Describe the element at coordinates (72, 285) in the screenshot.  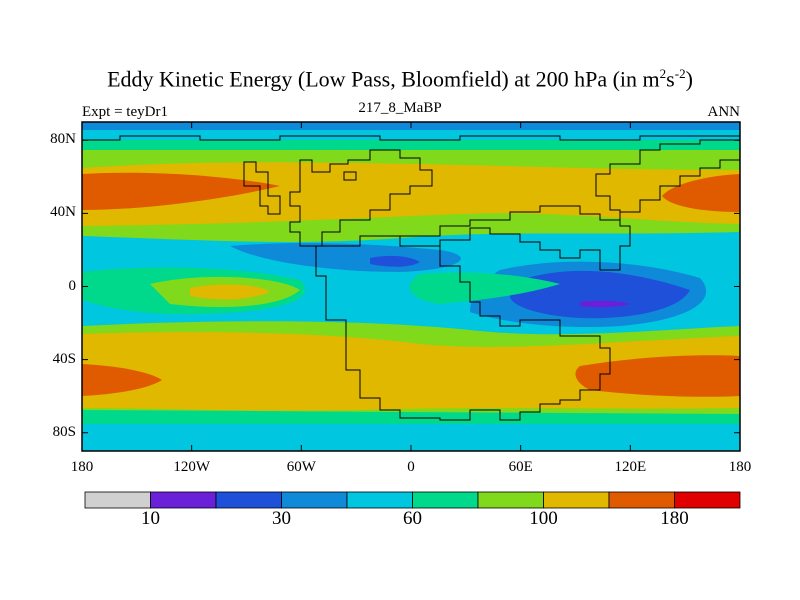
I see `y-tick-label: 0` at that location.